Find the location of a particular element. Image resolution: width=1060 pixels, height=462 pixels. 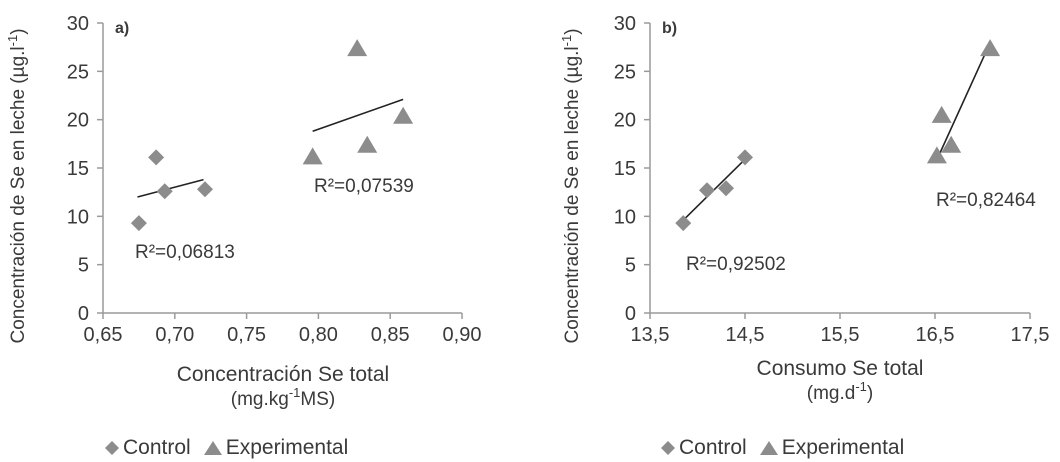

x-tick-label: 15,5 is located at coordinates (840, 335).